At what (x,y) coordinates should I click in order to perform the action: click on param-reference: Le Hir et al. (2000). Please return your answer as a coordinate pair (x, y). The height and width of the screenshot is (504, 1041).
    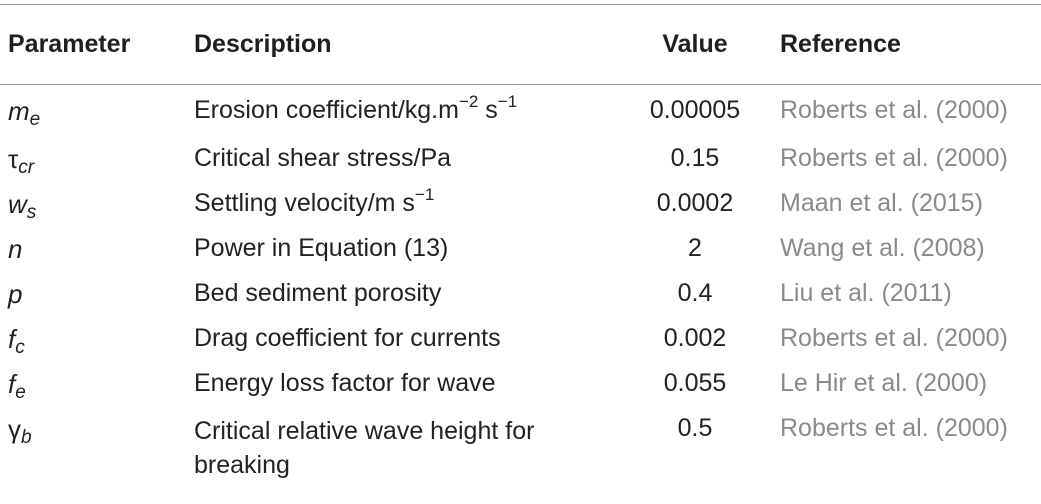
    Looking at the image, I should click on (884, 383).